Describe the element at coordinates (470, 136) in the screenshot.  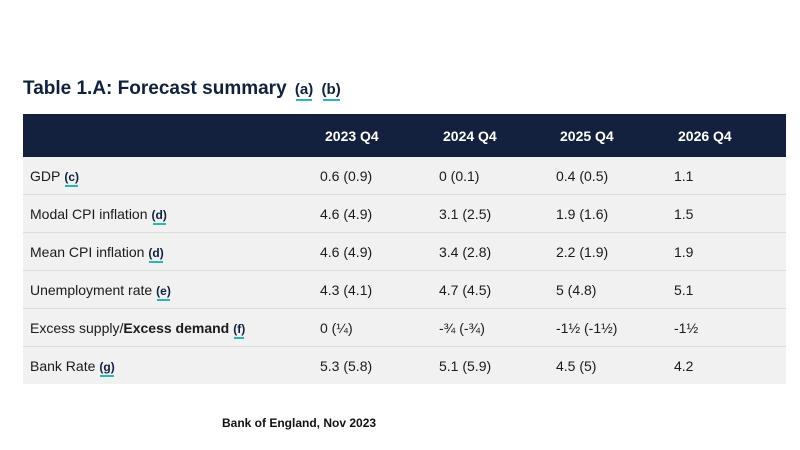
I see `column-header-2024-q4: 2024 Q4` at that location.